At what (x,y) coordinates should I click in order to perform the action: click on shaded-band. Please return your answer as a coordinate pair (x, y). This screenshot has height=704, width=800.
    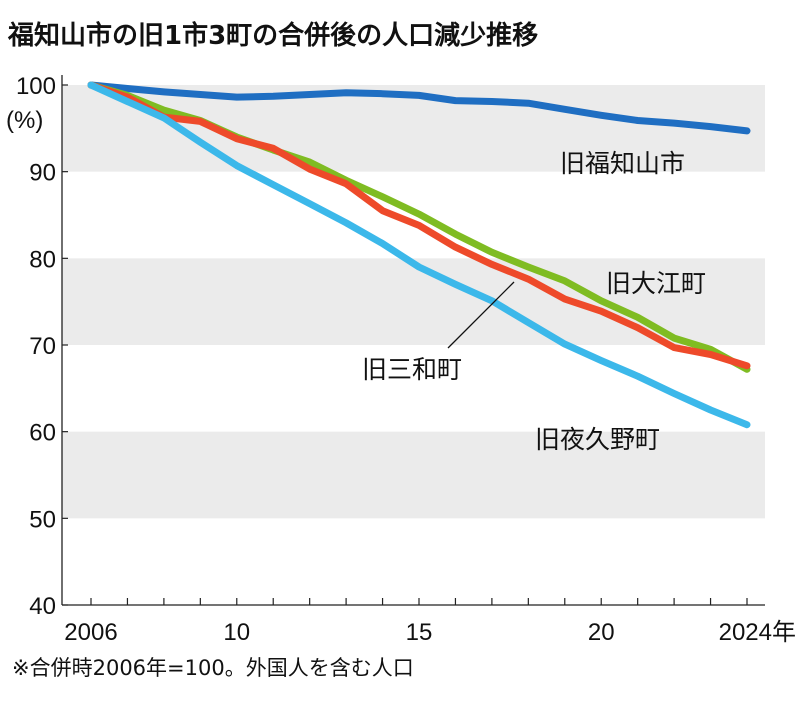
    Looking at the image, I should click on (413, 475).